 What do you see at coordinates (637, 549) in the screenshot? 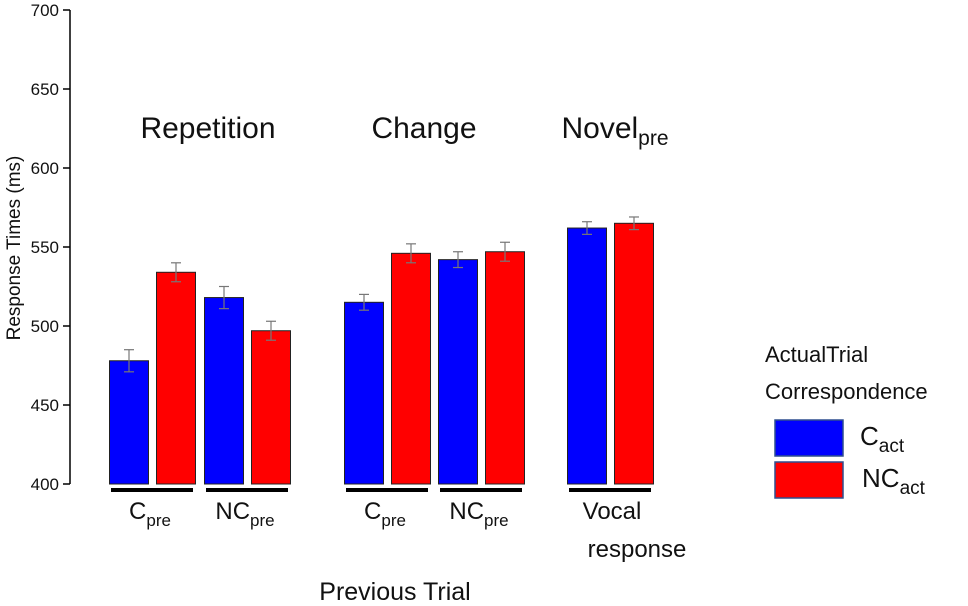
I see `x-tick-label: response` at bounding box center [637, 549].